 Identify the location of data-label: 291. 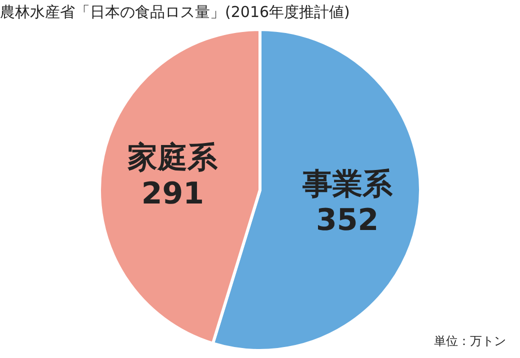
(172, 194).